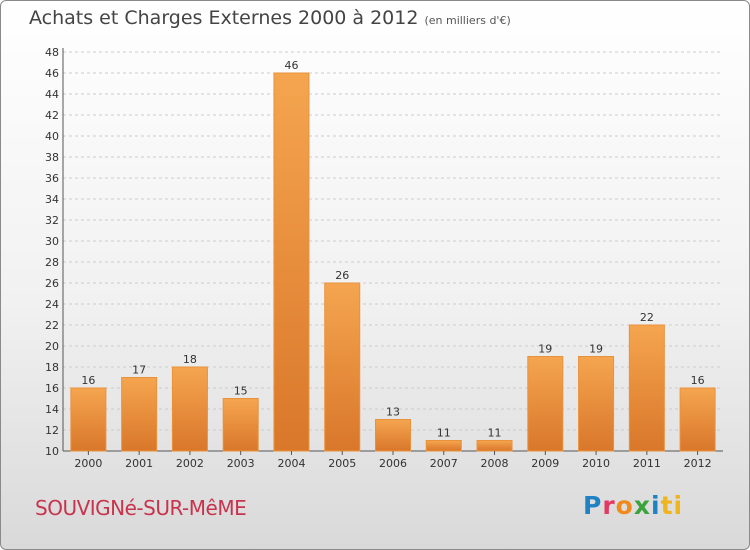  I want to click on logo-letter: x, so click(642, 505).